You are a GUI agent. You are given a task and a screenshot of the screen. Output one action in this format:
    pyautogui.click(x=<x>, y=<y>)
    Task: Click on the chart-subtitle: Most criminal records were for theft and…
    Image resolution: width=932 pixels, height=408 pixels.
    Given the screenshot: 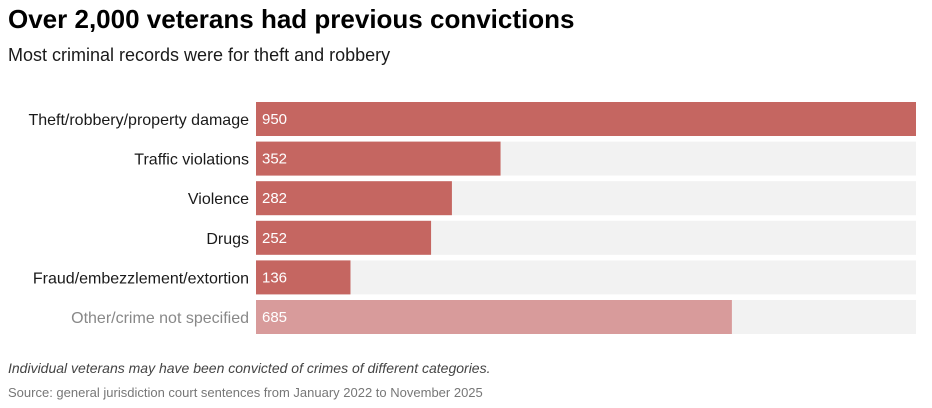 What is the action you would take?
    pyautogui.click(x=199, y=55)
    